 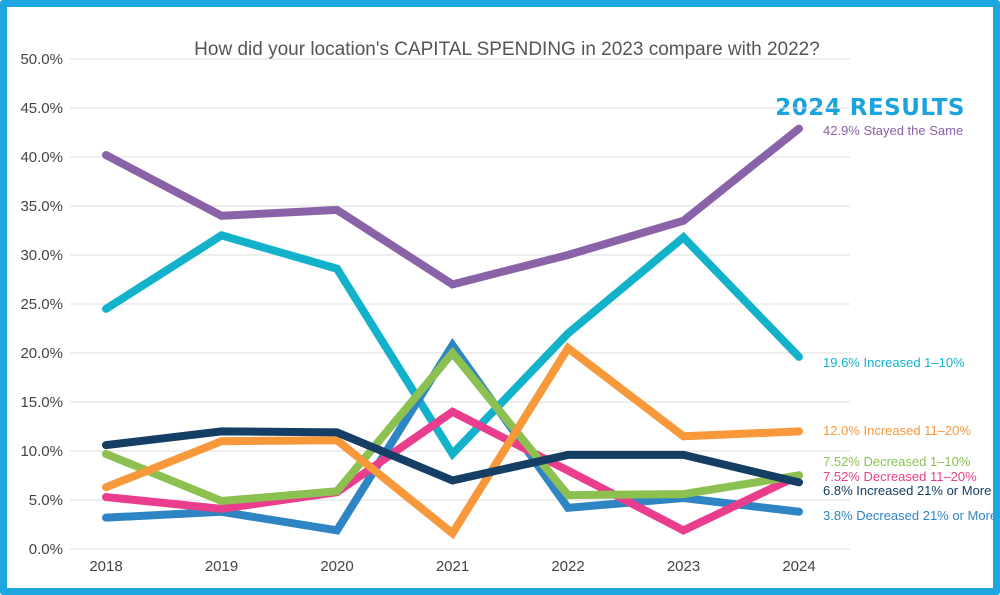 What do you see at coordinates (41, 402) in the screenshot?
I see `y-tick-label: 15.0%` at bounding box center [41, 402].